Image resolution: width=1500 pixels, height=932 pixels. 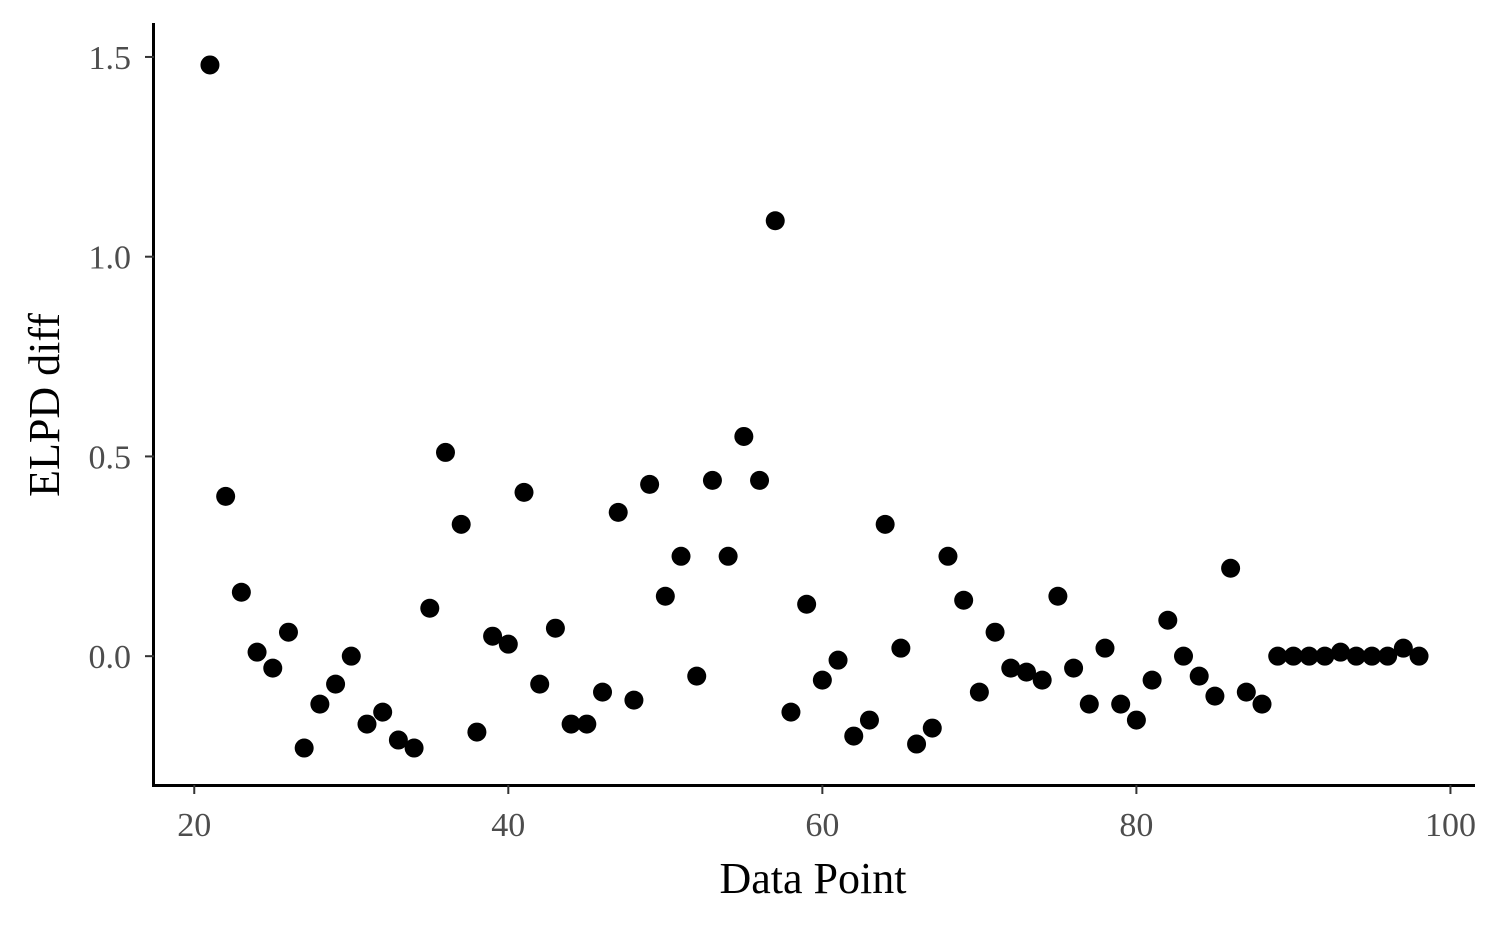 What do you see at coordinates (44, 405) in the screenshot?
I see `y-axis-title: ELPD diff` at bounding box center [44, 405].